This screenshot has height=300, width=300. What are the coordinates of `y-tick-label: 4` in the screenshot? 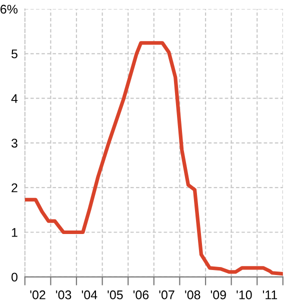 It's located at (14, 98).